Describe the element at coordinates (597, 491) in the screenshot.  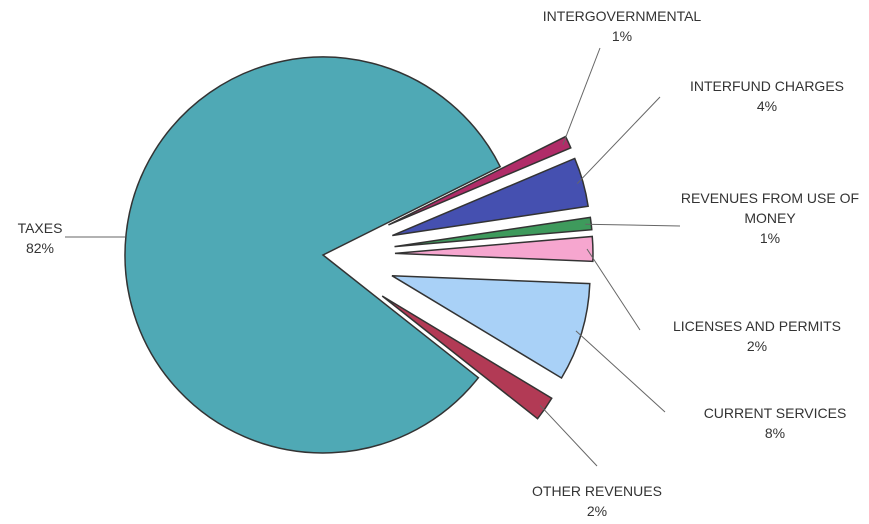
I see `category-name: OTHER REVENUES` at that location.